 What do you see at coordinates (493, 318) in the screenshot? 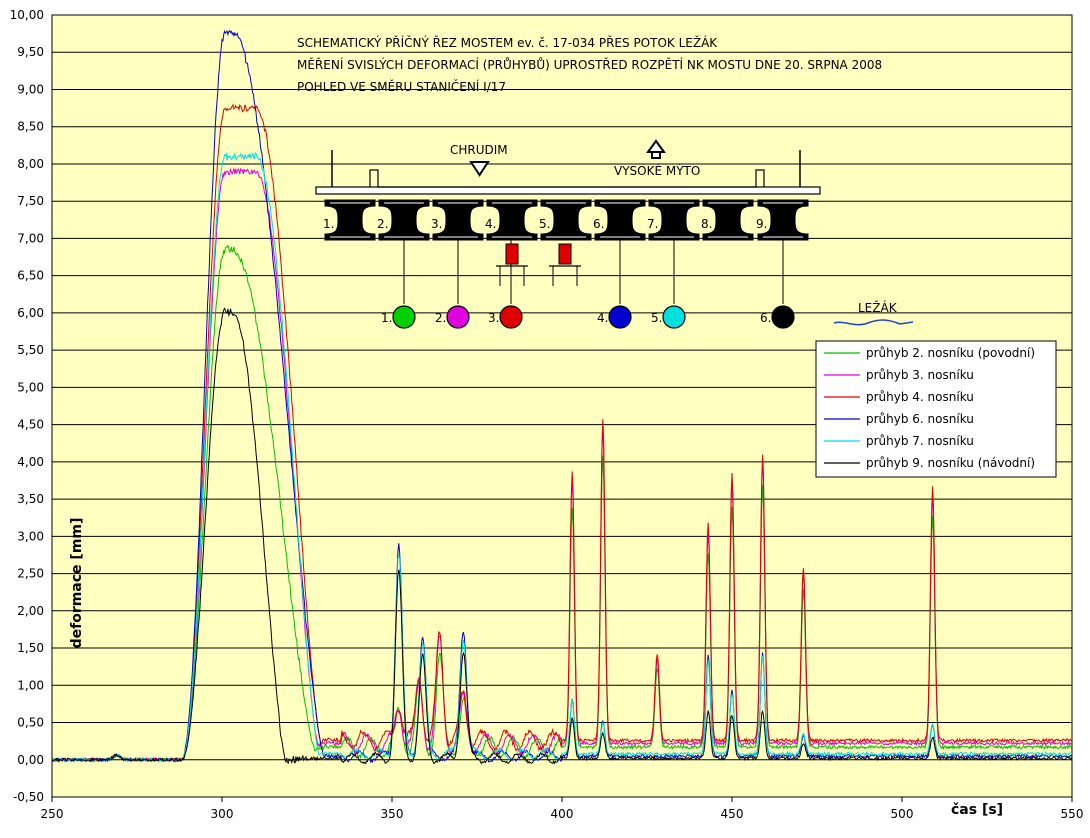
I see `sensor-number: 3.` at bounding box center [493, 318].